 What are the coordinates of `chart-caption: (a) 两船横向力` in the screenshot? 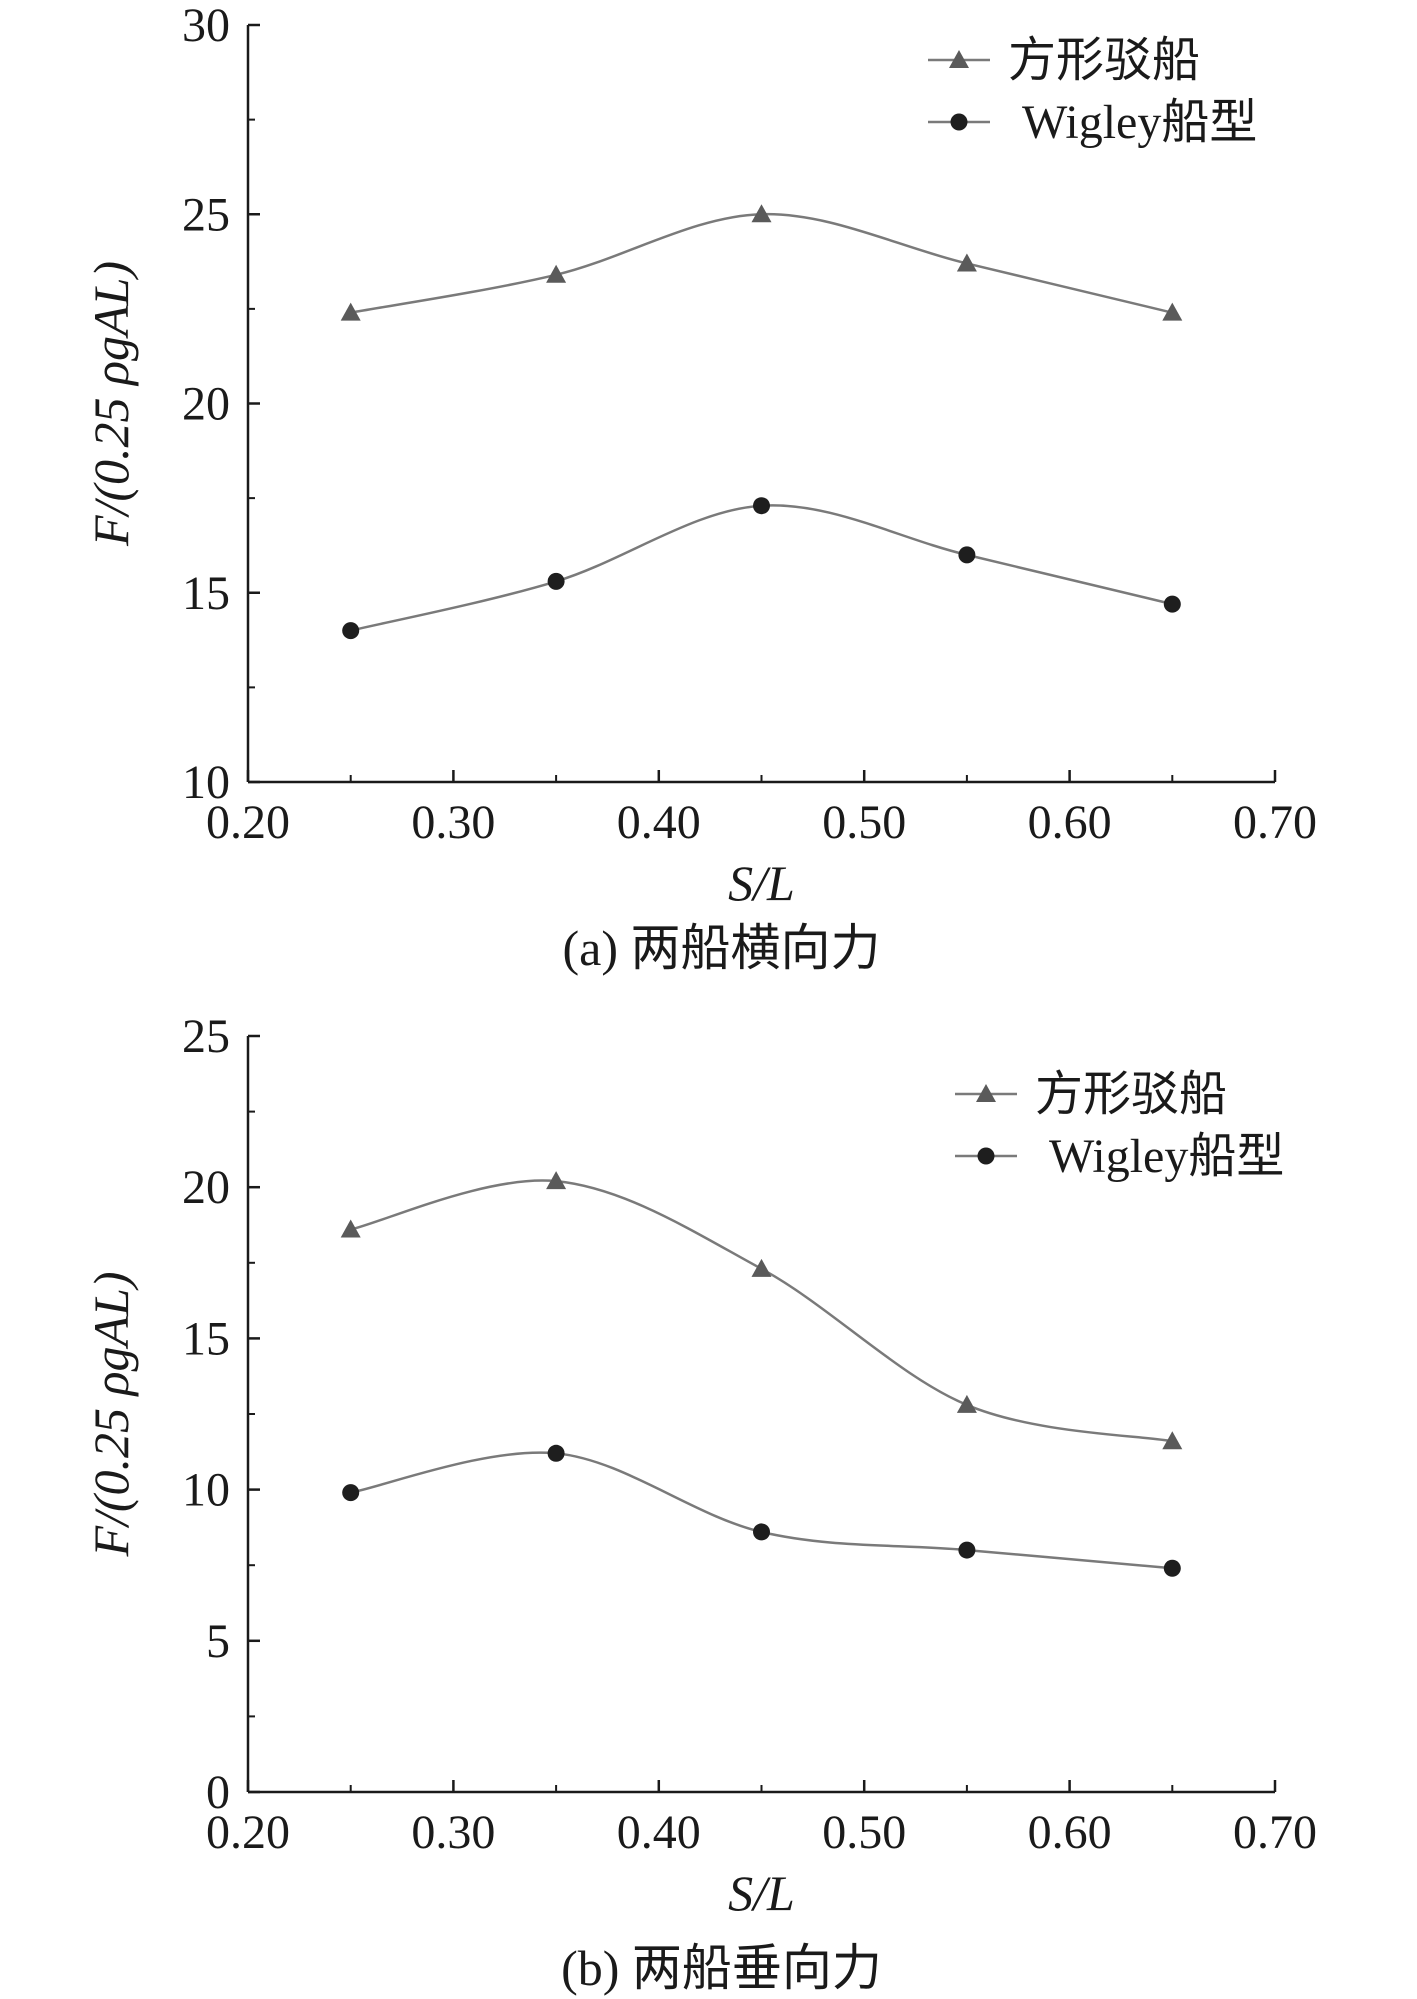 It's located at (722, 948).